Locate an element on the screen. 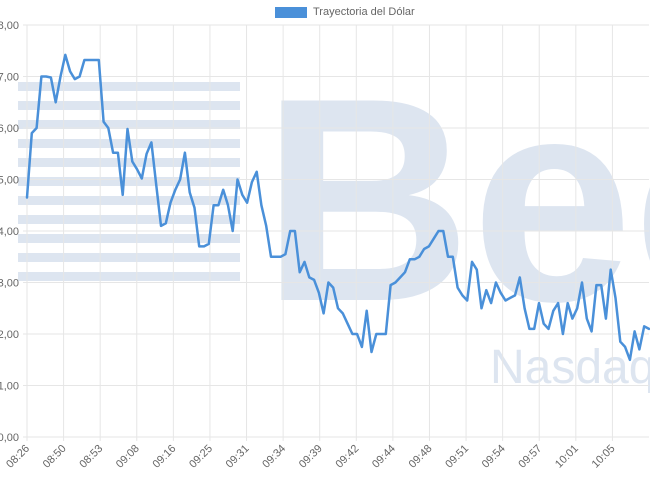  chart-legend: Trayectoria del Dólar is located at coordinates (345, 12).